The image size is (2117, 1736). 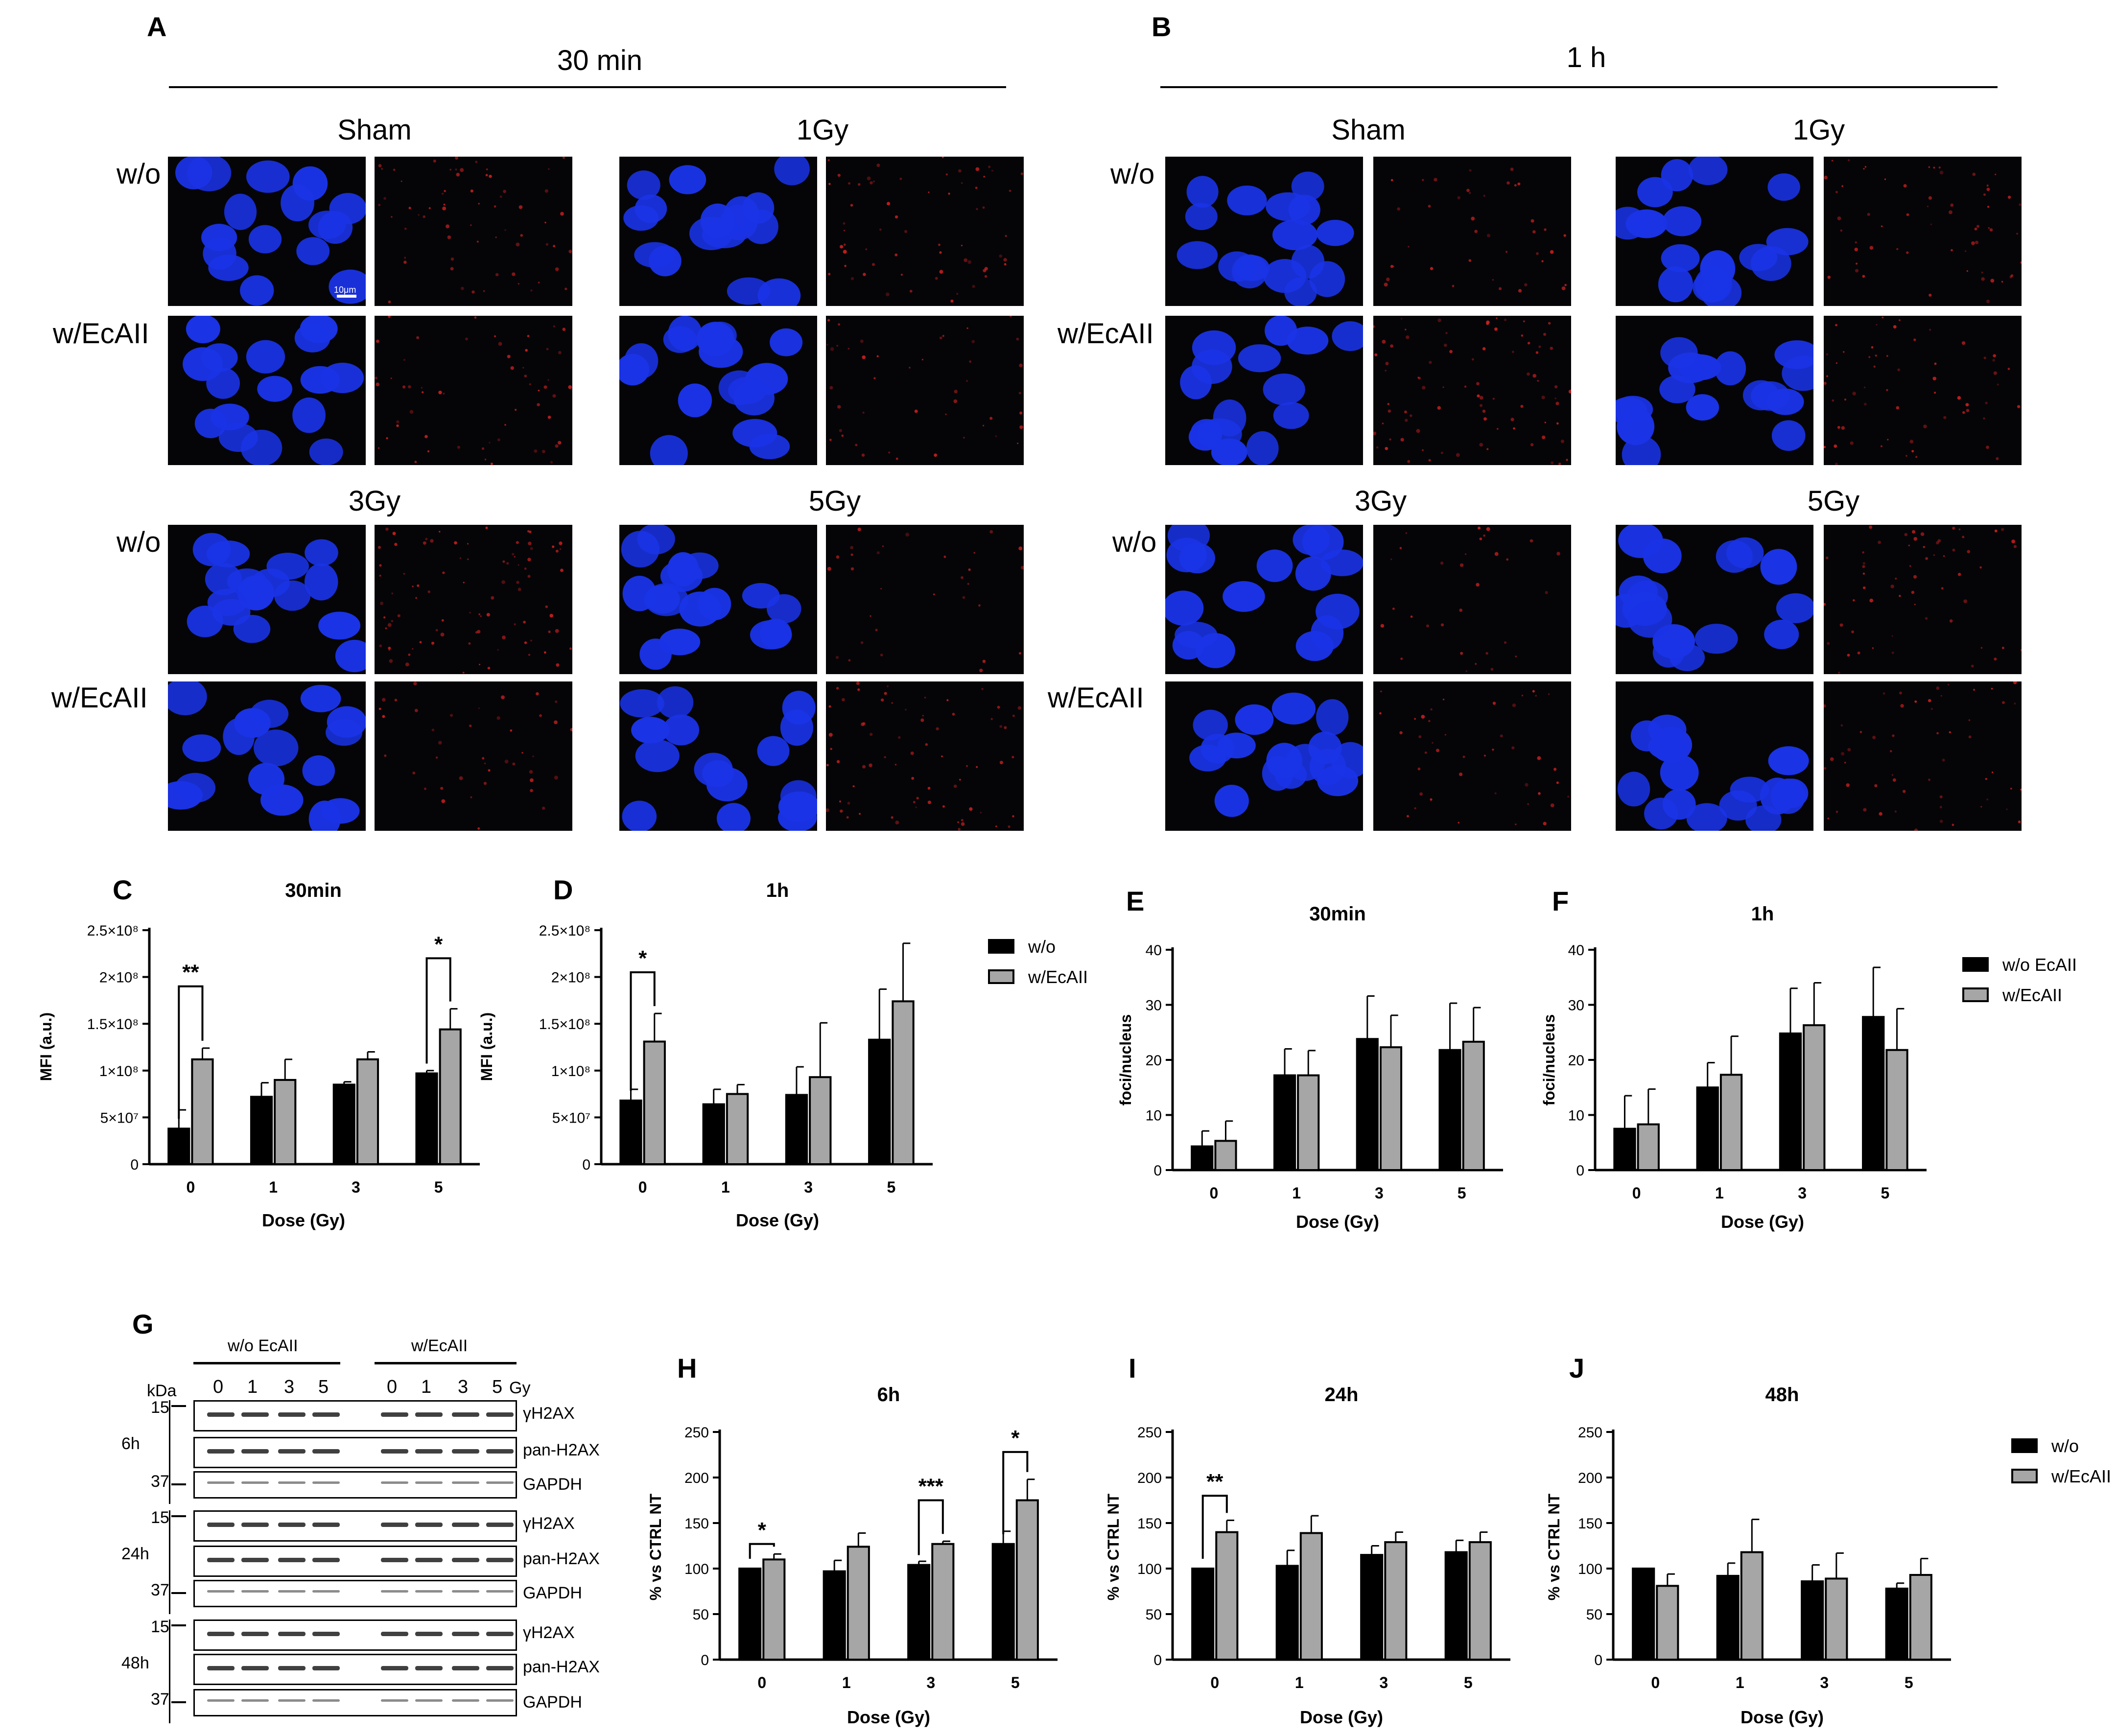 I want to click on bar-i-s1, so click(x=1372, y=1607).